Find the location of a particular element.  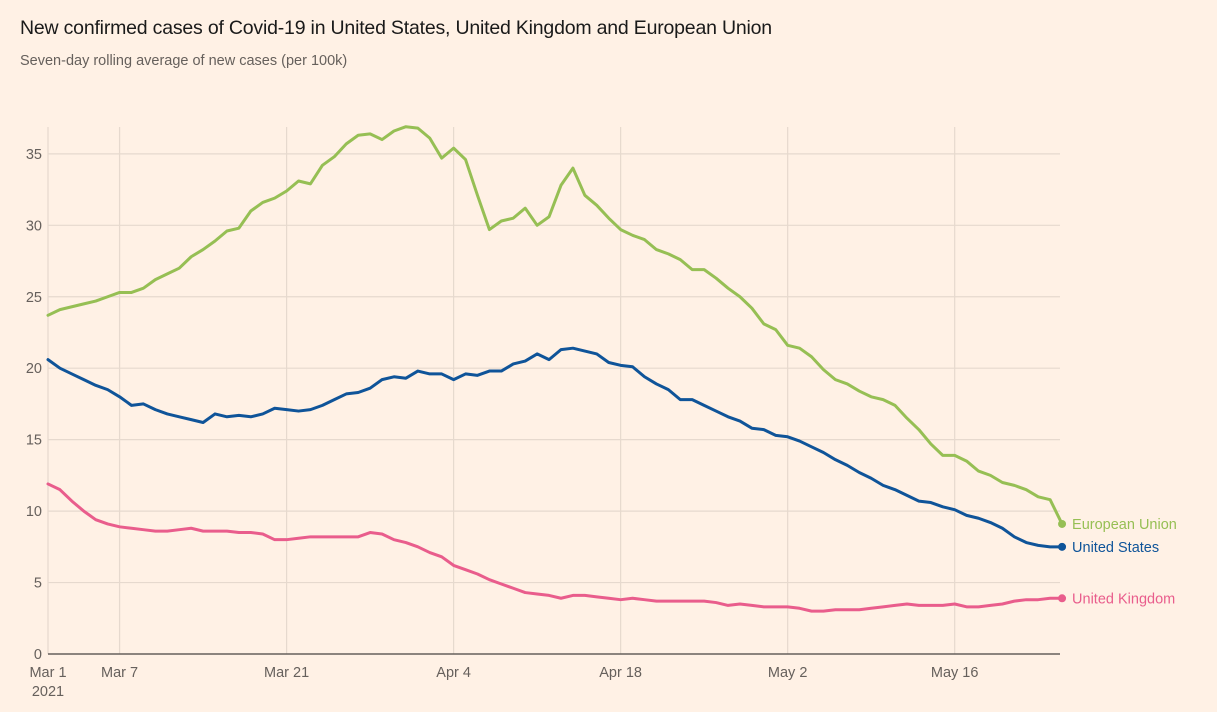

end-label-european-union: European Union is located at coordinates (1124, 525).